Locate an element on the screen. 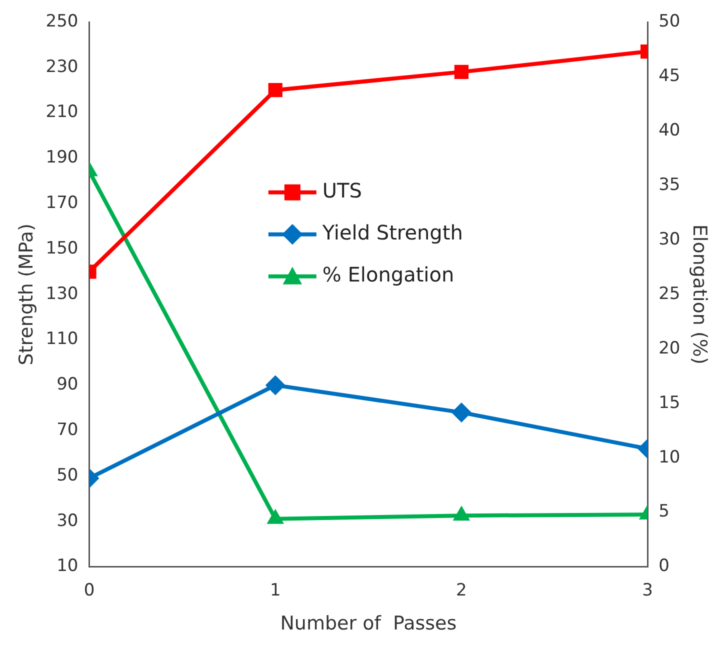 This screenshot has height=653, width=726. y2-tick-label: 25 is located at coordinates (669, 294).